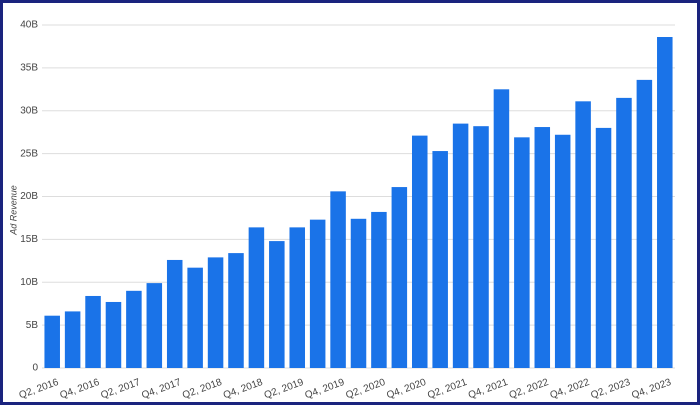 The height and width of the screenshot is (405, 700). Describe the element at coordinates (29, 68) in the screenshot. I see `y-tick-label: 35B` at that location.